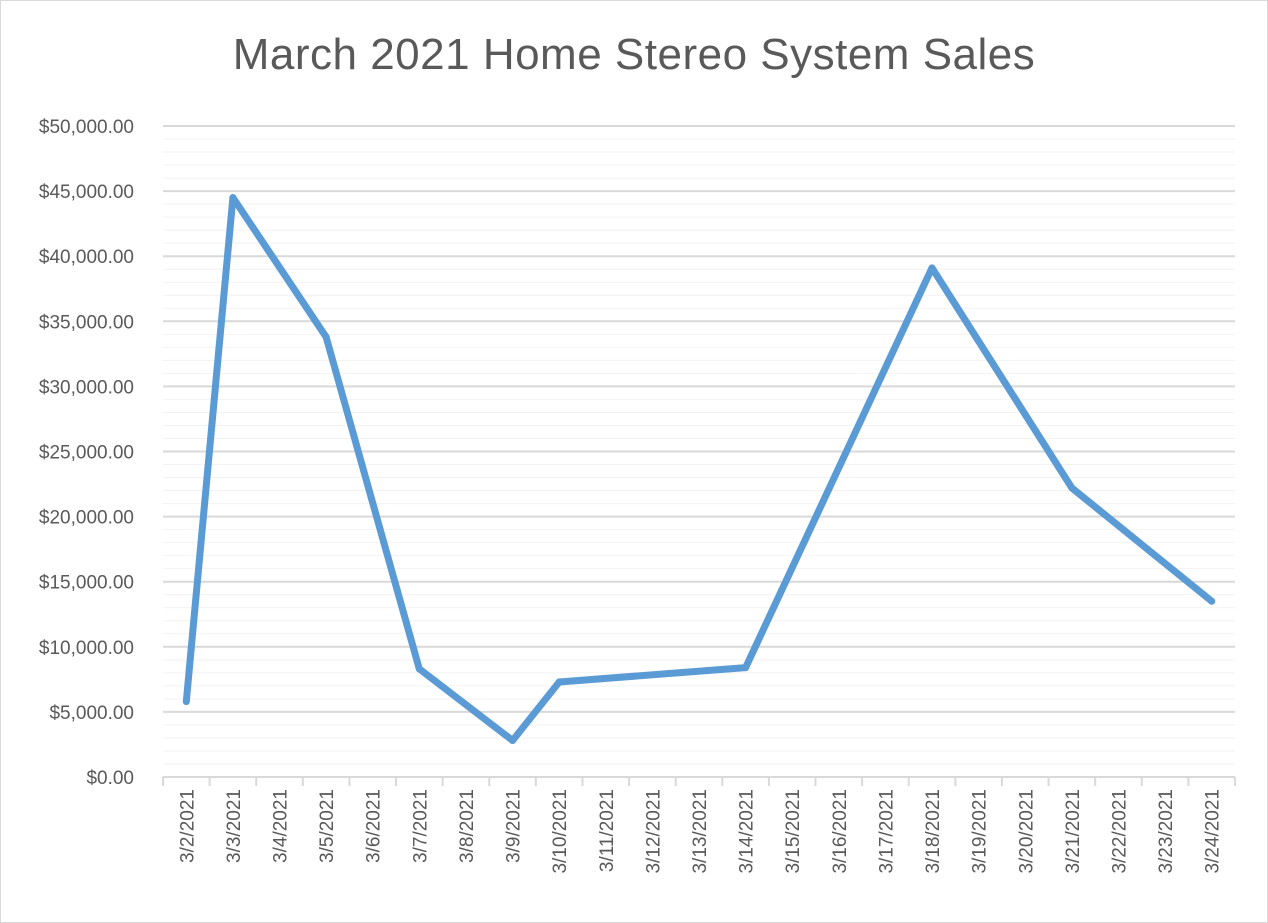 The height and width of the screenshot is (923, 1268). I want to click on x-tick-label: 3/21/2021, so click(1073, 831).